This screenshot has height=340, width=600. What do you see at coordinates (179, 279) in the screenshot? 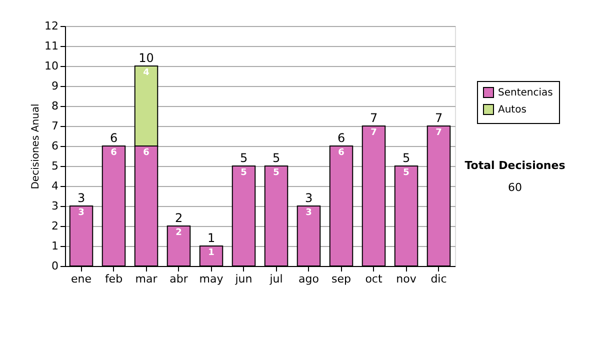
I see `x-tick-label: abr` at bounding box center [179, 279].